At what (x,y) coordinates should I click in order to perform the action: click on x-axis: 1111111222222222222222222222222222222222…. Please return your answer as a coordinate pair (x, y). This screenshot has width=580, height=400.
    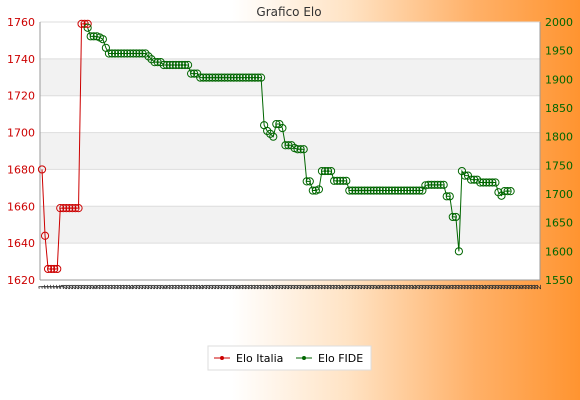
    Looking at the image, I should click on (291, 287).